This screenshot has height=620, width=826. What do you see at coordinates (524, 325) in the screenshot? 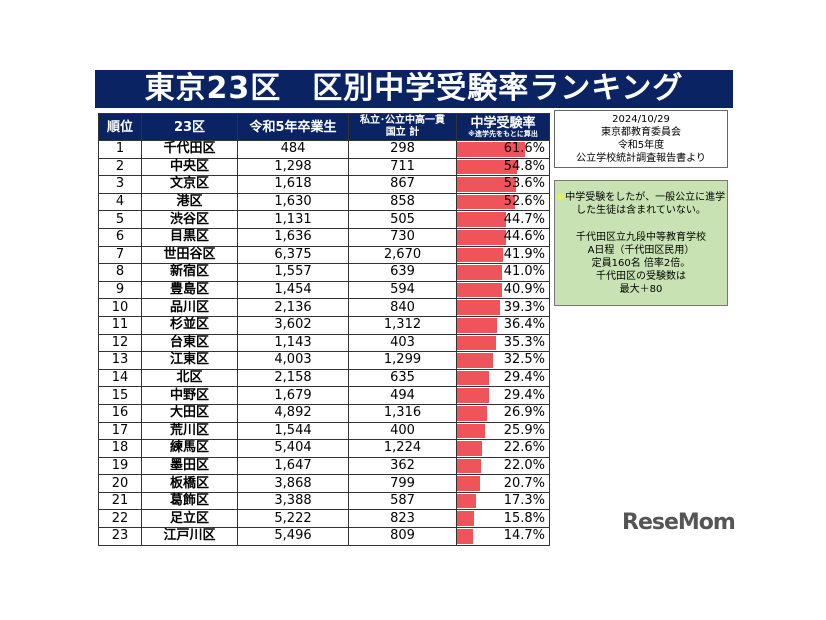
I see `rate-value: 36.4%` at bounding box center [524, 325].